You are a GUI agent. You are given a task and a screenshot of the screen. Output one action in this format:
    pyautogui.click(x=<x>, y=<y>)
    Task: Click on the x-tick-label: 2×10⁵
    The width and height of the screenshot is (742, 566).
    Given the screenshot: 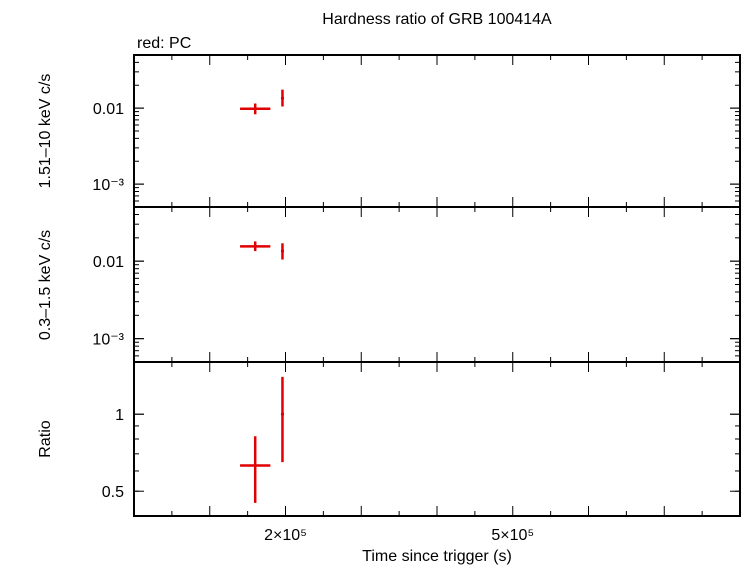 What is the action you would take?
    pyautogui.click(x=285, y=535)
    